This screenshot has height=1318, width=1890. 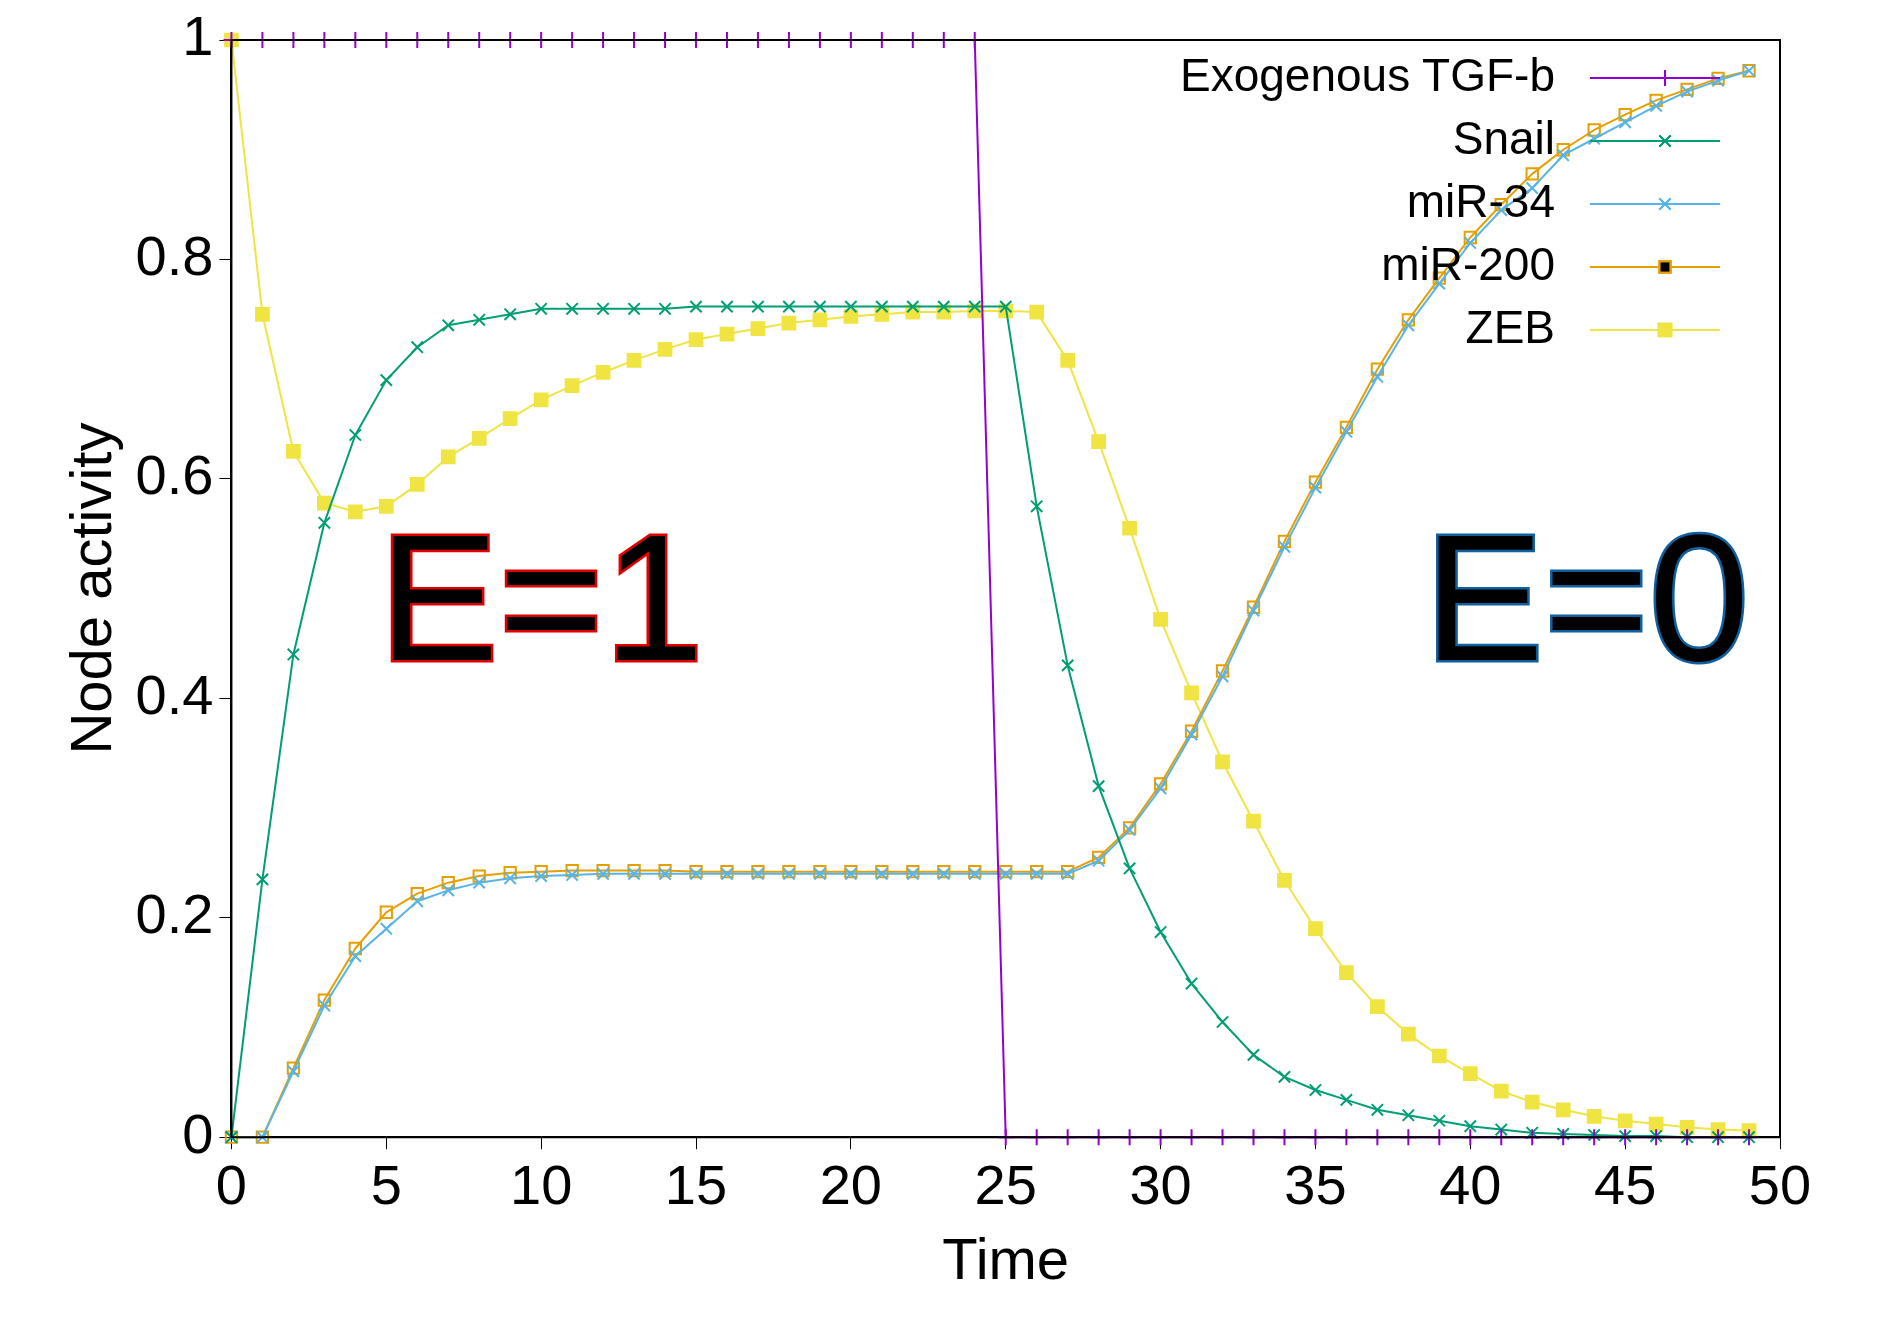 What do you see at coordinates (1503, 137) in the screenshot?
I see `legend-label: Snail` at bounding box center [1503, 137].